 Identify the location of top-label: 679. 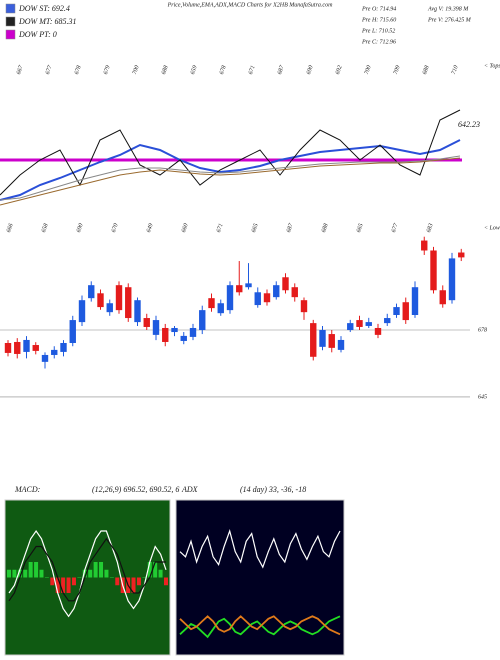
(107, 70).